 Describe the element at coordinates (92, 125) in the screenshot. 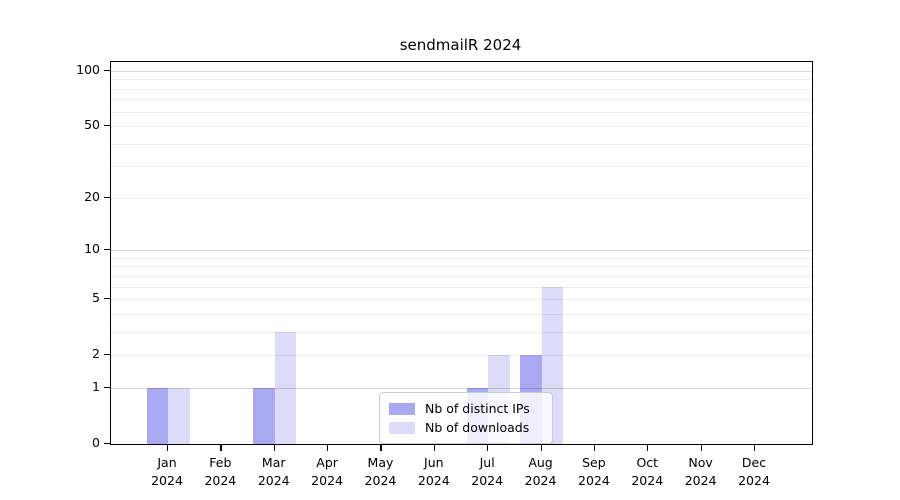

I see `y-tick-label-50: 50` at that location.